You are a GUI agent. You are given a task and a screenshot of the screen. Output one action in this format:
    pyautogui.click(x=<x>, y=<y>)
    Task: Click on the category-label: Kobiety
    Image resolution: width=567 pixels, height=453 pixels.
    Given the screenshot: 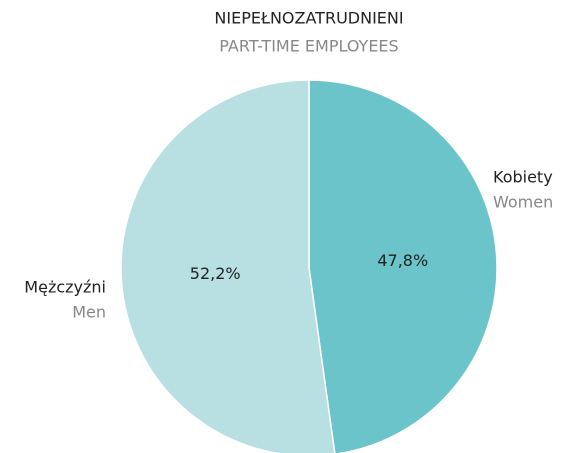 What is the action you would take?
    pyautogui.click(x=523, y=177)
    